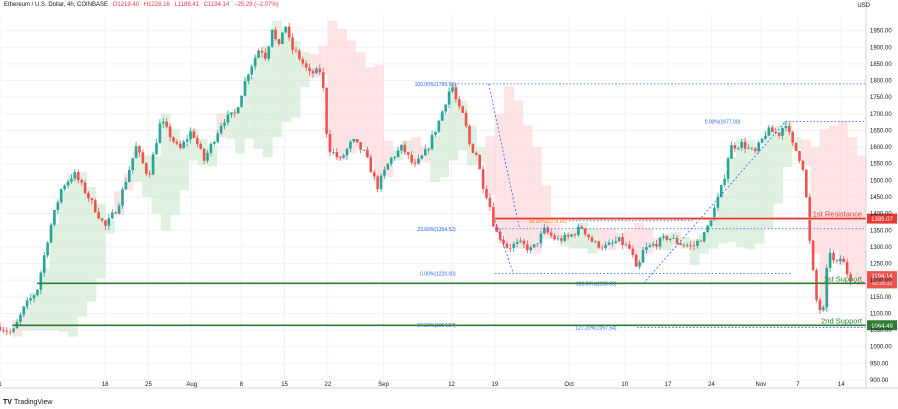  What do you see at coordinates (881, 248) in the screenshot?
I see `y-tick-label: 1300.00` at bounding box center [881, 248].